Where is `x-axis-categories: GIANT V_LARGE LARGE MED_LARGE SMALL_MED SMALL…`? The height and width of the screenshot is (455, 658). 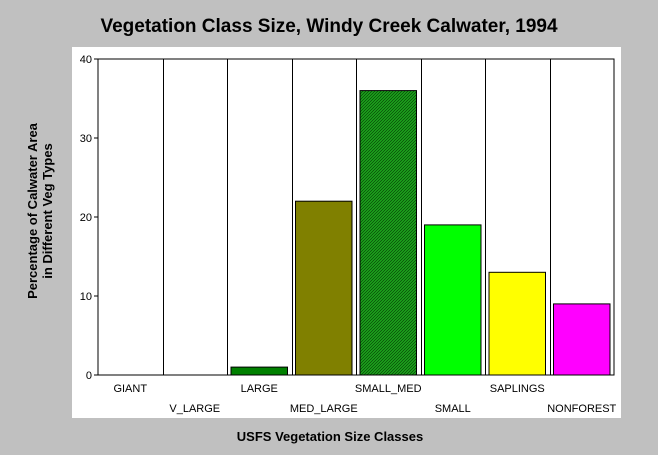 x-axis-categories: GIANT V_LARGE LARGE MED_LARGE SMALL_MED SMALL… is located at coordinates (364, 399).